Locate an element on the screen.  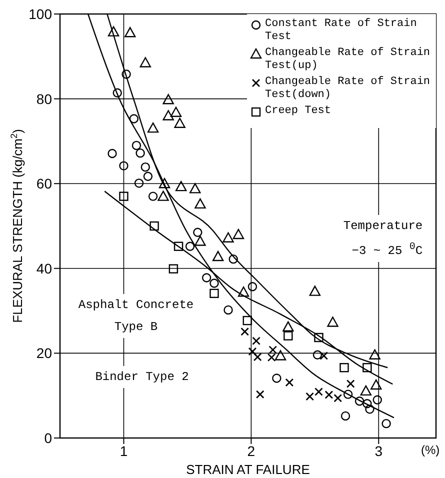
legend-label: Changeable Rate of Strain Test(up) is located at coordinates (348, 60).